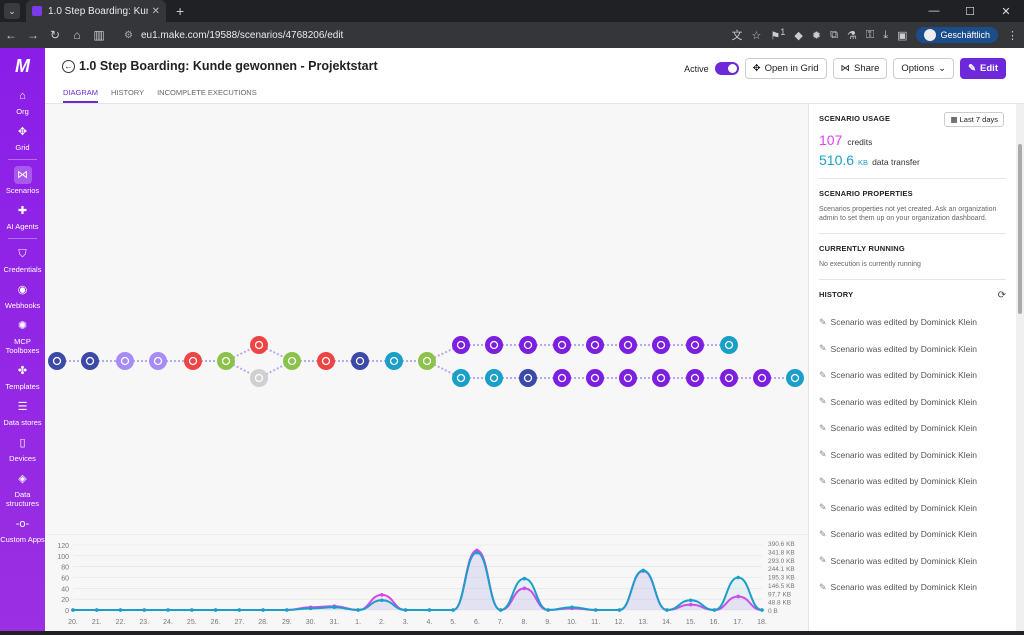 The image size is (1024, 635). What do you see at coordinates (934, 11) in the screenshot?
I see `minimize-icon: —` at bounding box center [934, 11].